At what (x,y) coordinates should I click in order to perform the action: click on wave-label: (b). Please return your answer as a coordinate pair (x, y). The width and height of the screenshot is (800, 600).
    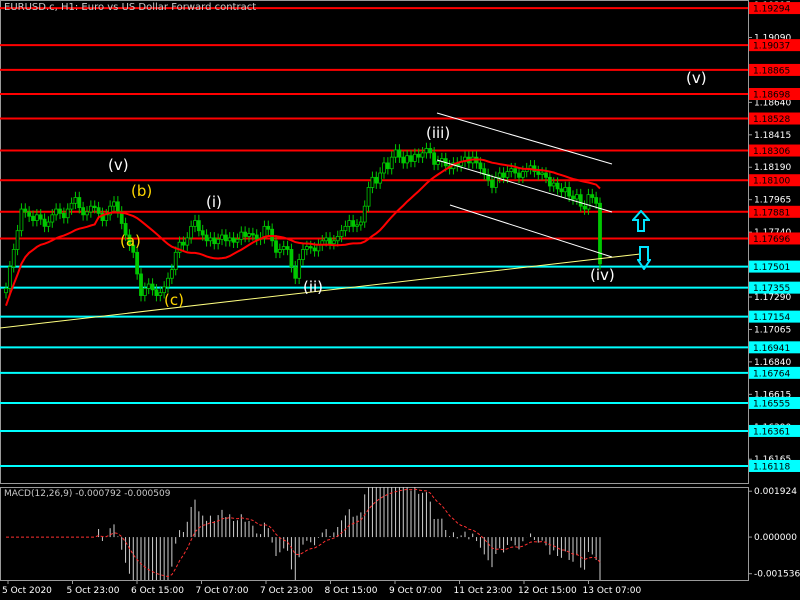
    Looking at the image, I should click on (142, 191).